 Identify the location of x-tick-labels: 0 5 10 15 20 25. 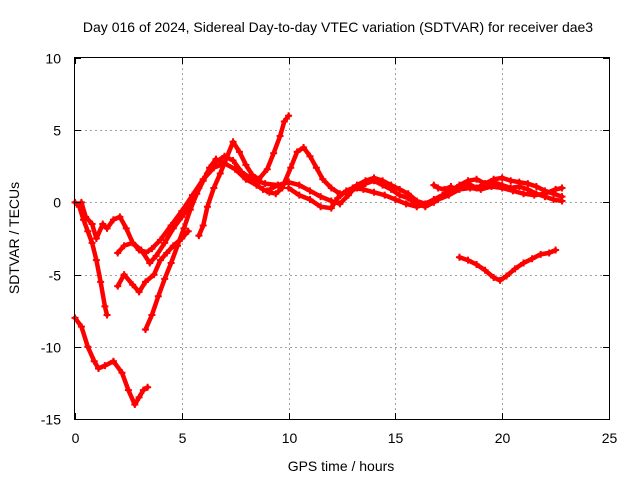
(345, 438).